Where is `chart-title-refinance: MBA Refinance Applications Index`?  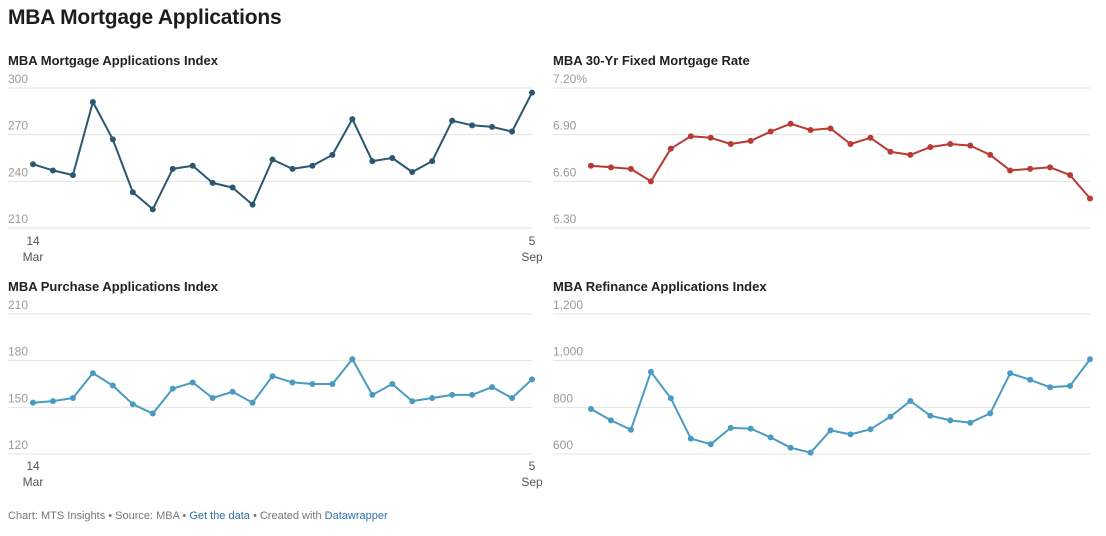
chart-title-refinance: MBA Refinance Applications Index is located at coordinates (660, 286).